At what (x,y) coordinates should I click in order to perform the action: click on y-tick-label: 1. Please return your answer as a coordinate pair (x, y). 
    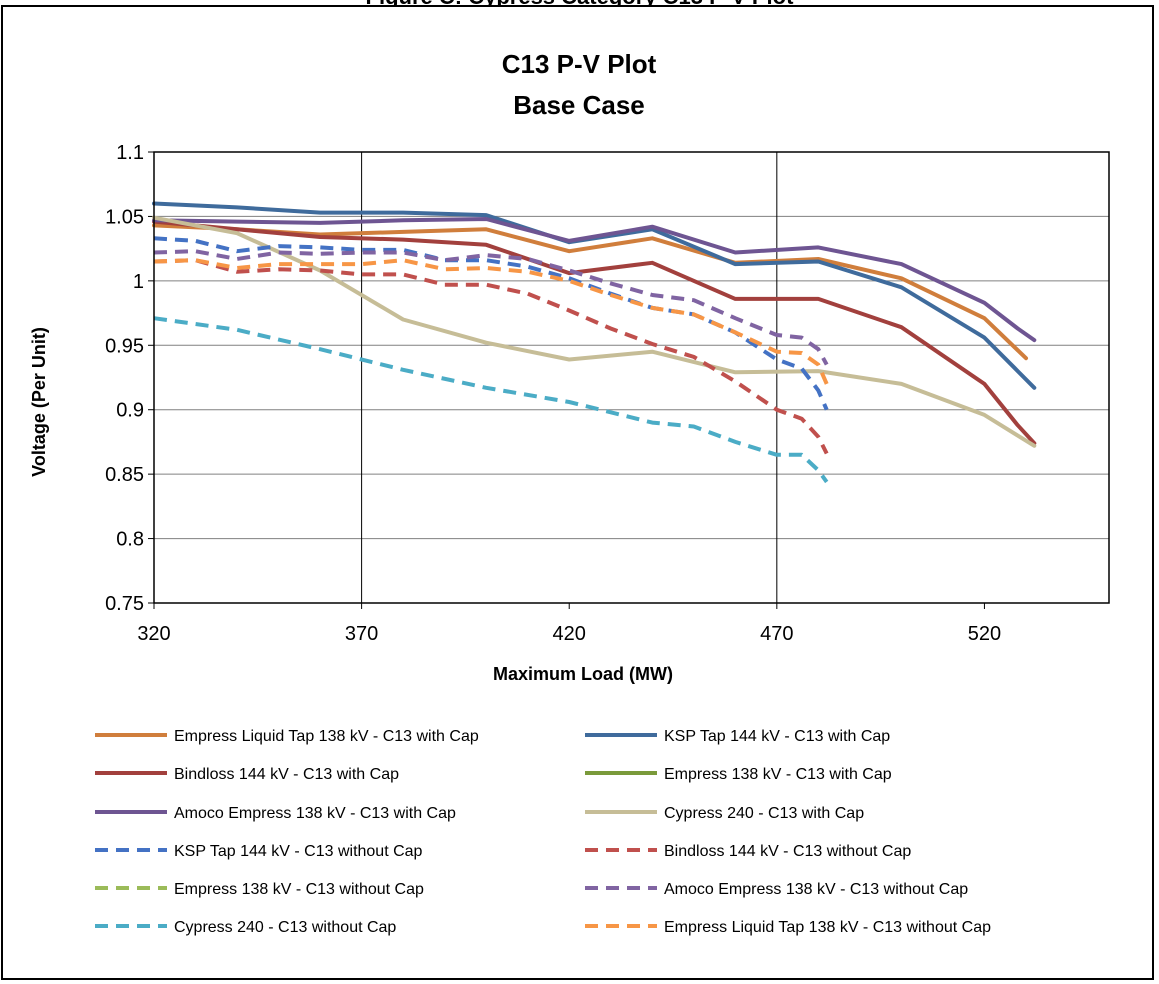
    Looking at the image, I should click on (138, 282).